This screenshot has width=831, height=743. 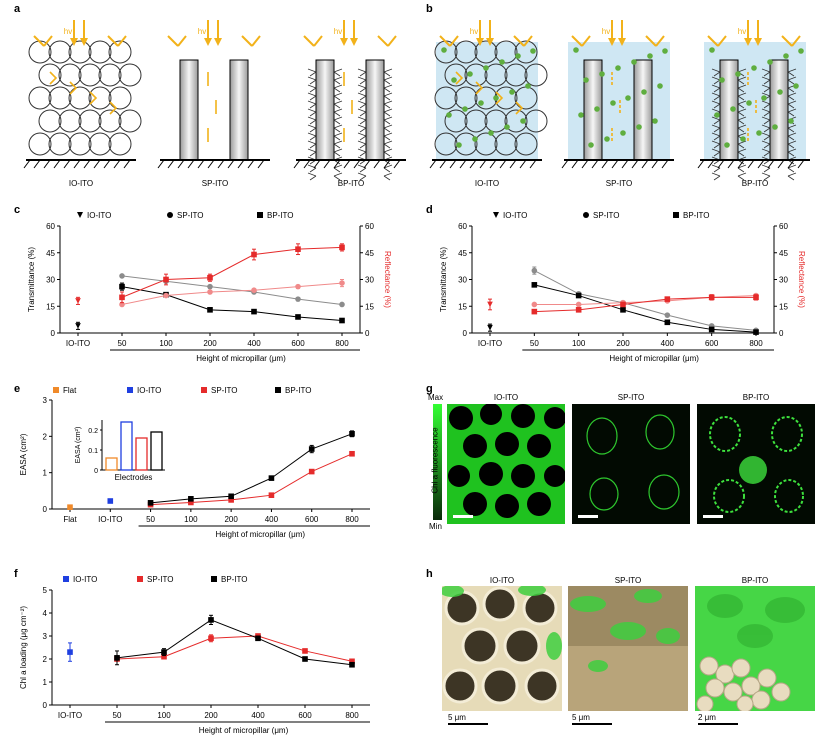 What do you see at coordinates (783, 253) in the screenshot?
I see `y2-tick-label: 45` at bounding box center [783, 253].